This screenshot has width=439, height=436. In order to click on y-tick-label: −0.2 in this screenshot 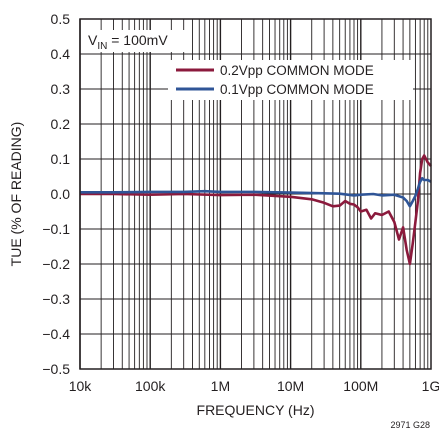, I will do `click(56, 264)`.